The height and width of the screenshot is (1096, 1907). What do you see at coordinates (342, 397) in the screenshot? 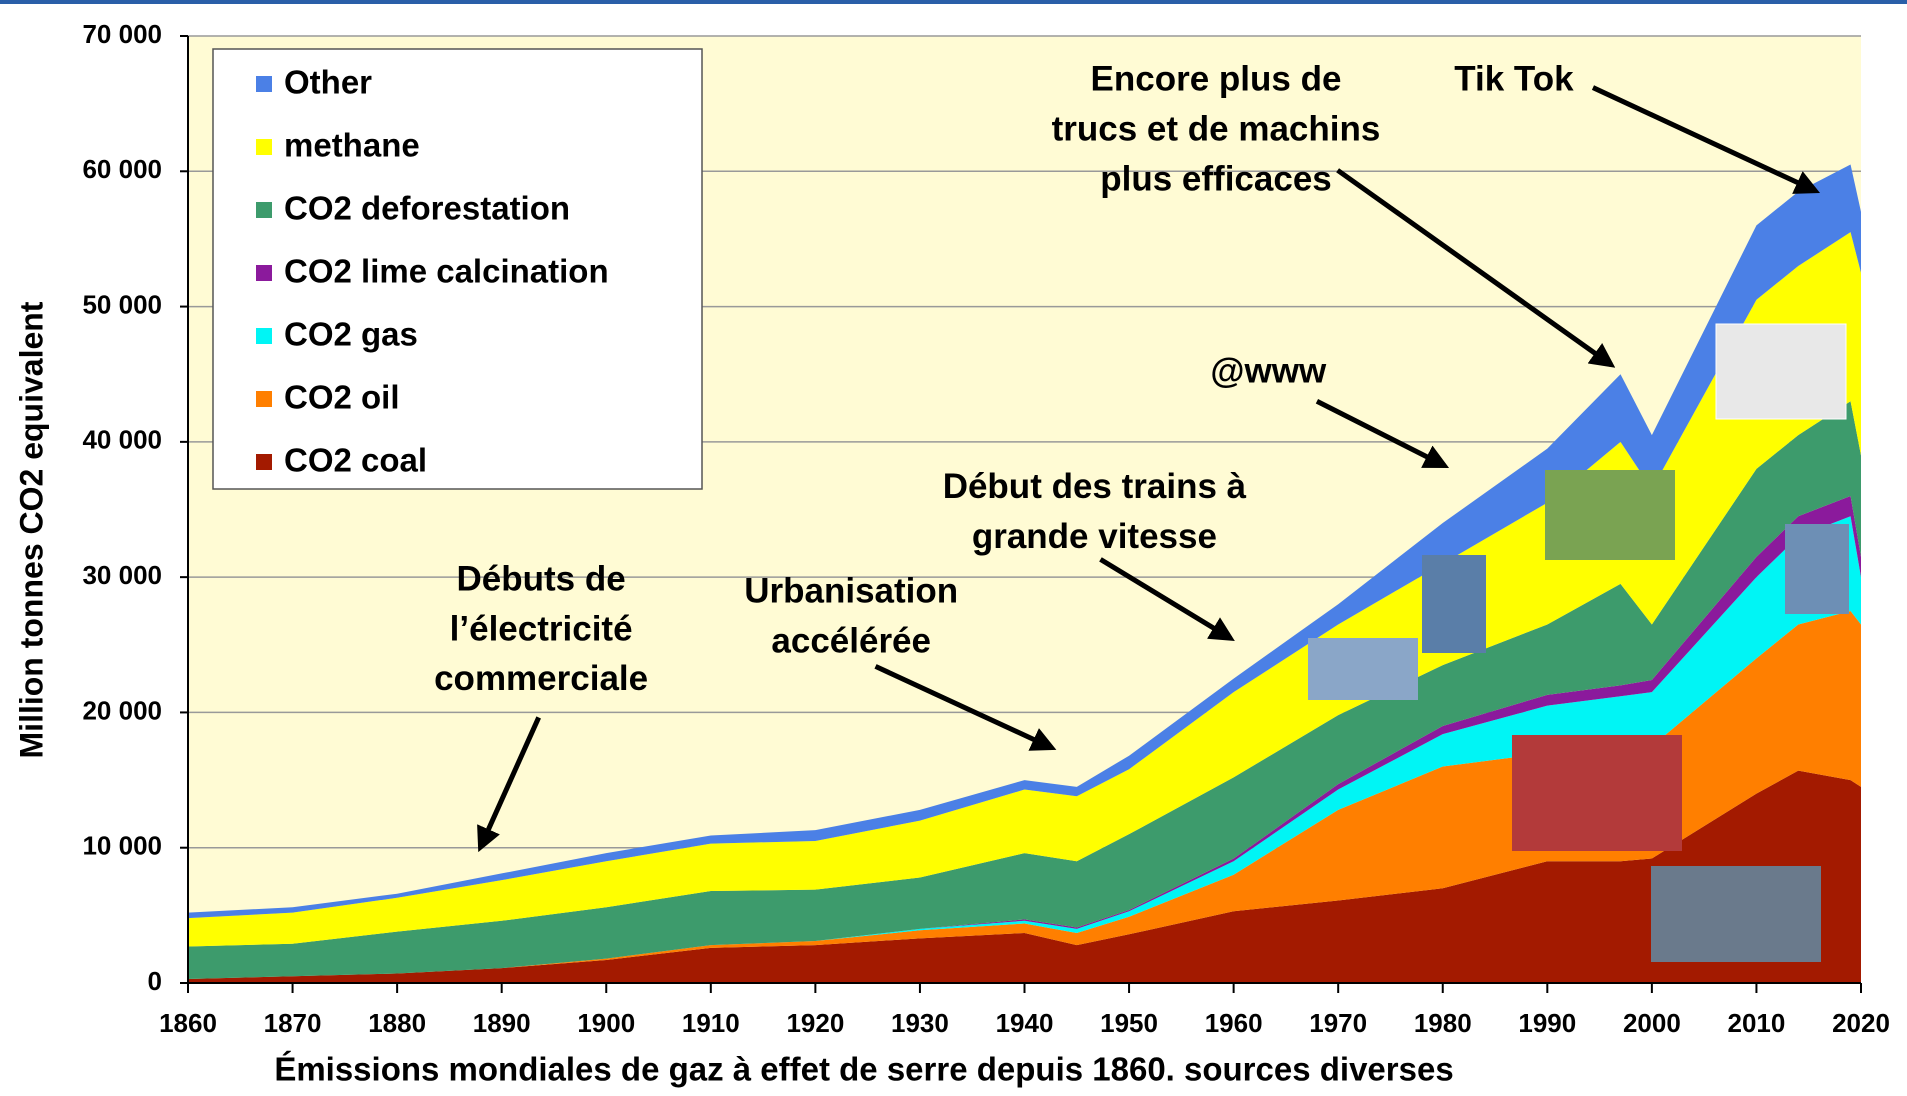
I see `legend-label: CO2 oil` at bounding box center [342, 397].